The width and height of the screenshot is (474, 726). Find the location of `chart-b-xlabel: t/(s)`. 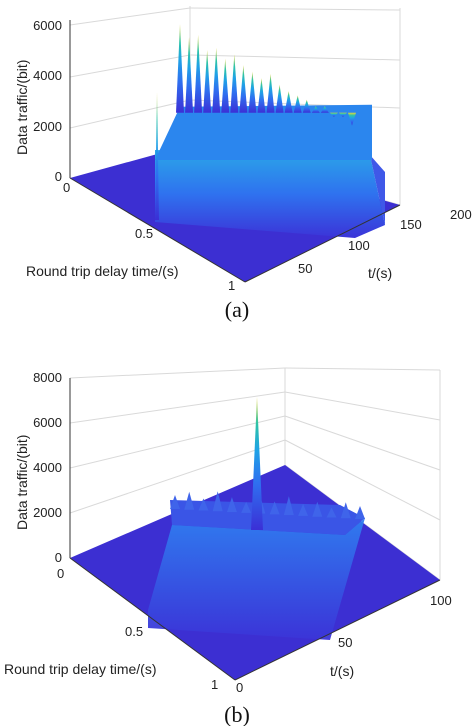

chart-b-xlabel: t/(s) is located at coordinates (342, 671).